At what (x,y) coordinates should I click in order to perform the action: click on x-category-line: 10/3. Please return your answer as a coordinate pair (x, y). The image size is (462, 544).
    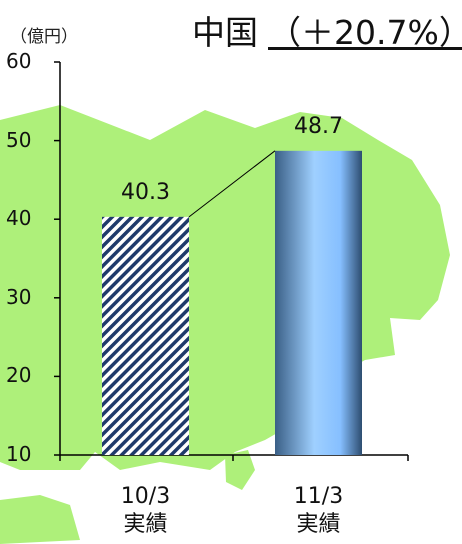
    Looking at the image, I should click on (145, 496).